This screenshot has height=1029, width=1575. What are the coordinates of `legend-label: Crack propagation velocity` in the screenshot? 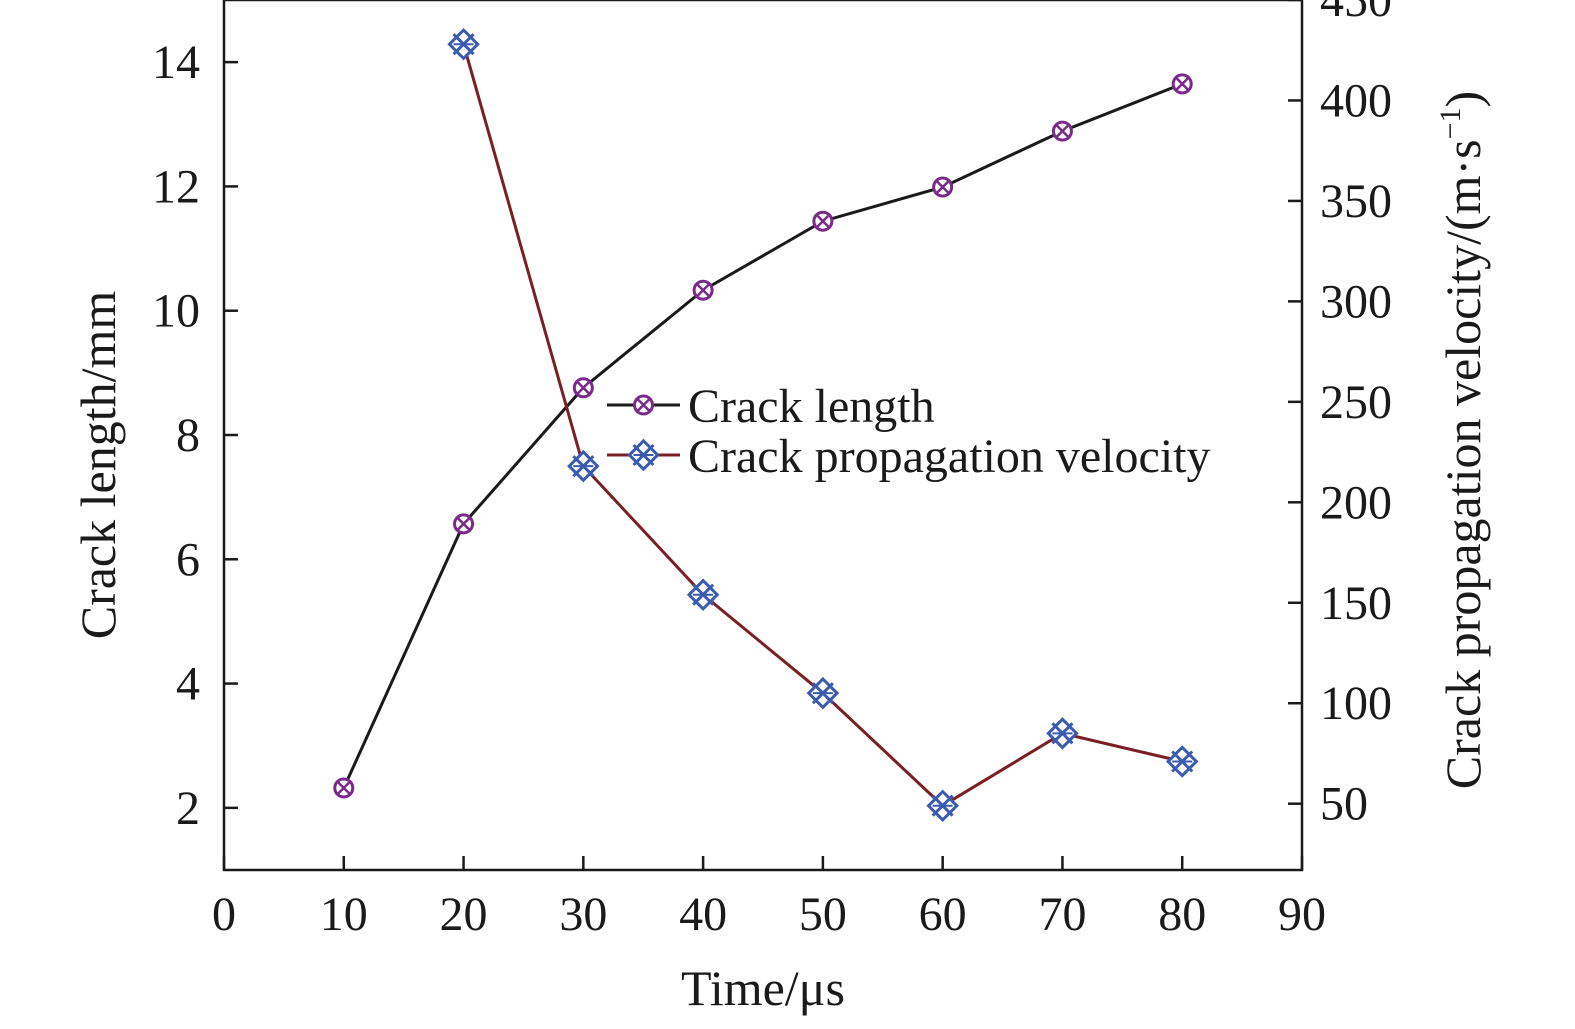 It's located at (949, 456).